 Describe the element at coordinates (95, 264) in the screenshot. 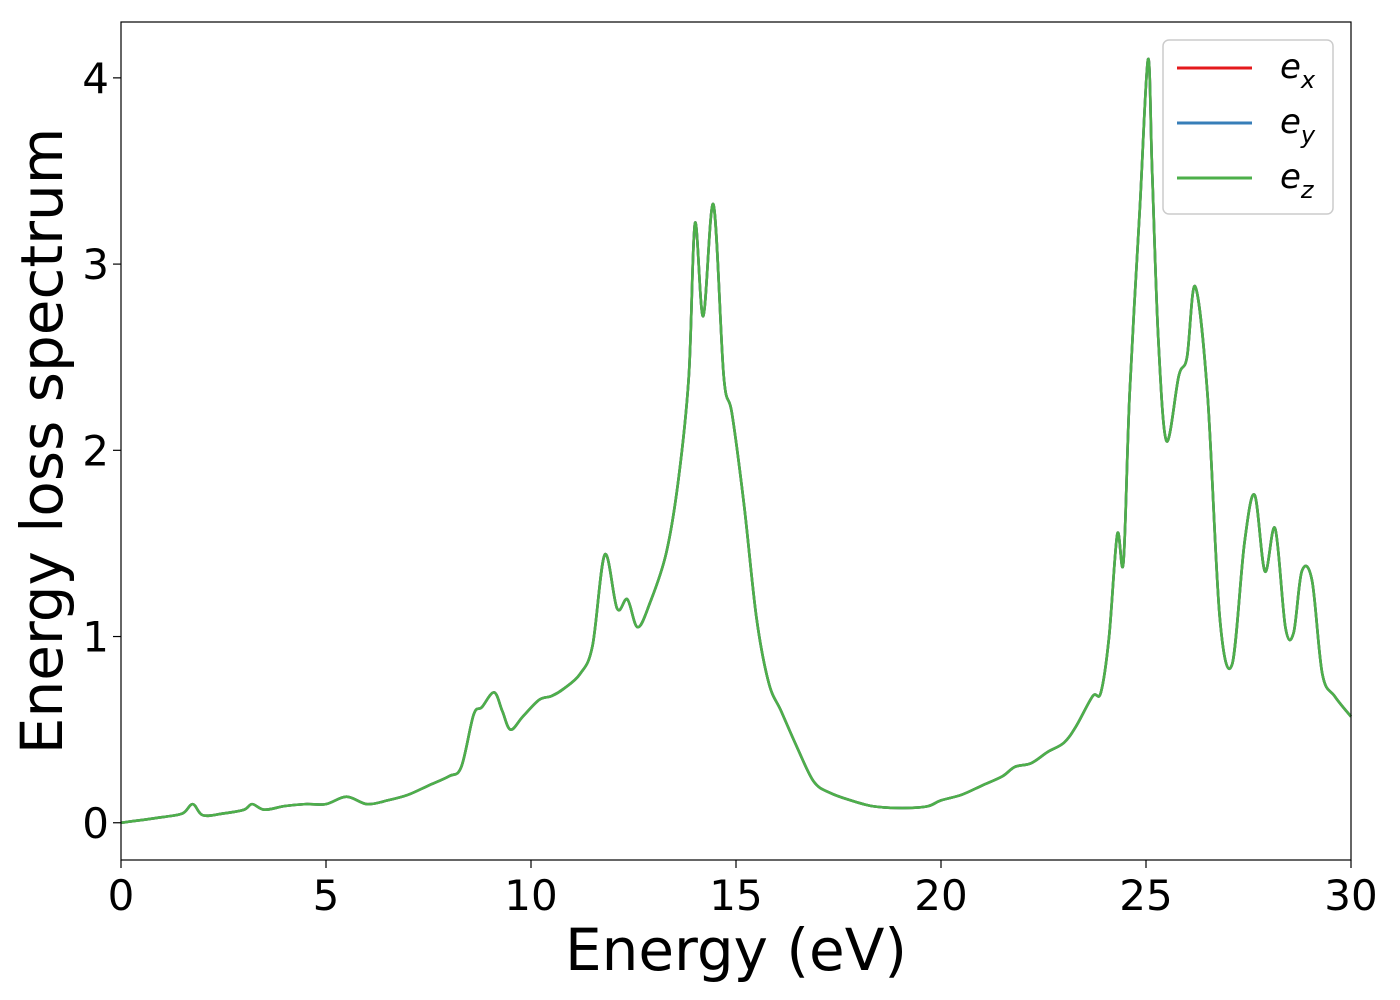

I see `y-tick-label: 3` at that location.